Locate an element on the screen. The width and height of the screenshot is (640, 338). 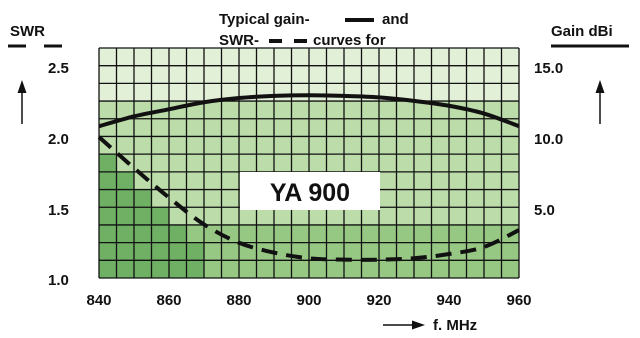
x-tick-860: 860 is located at coordinates (168, 300).